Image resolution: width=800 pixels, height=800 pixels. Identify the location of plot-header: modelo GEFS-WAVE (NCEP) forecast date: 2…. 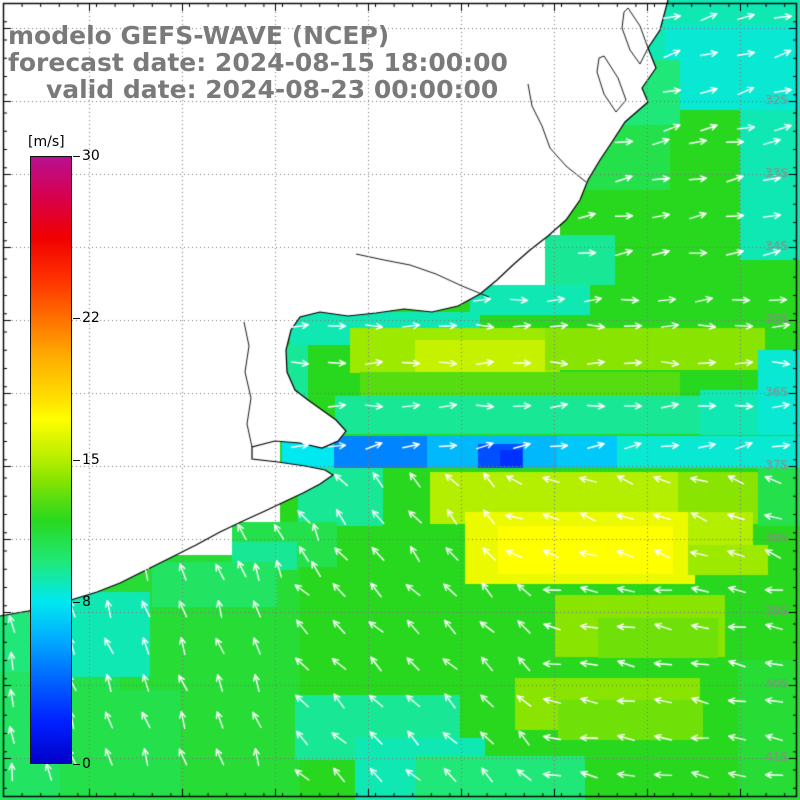
(258, 62).